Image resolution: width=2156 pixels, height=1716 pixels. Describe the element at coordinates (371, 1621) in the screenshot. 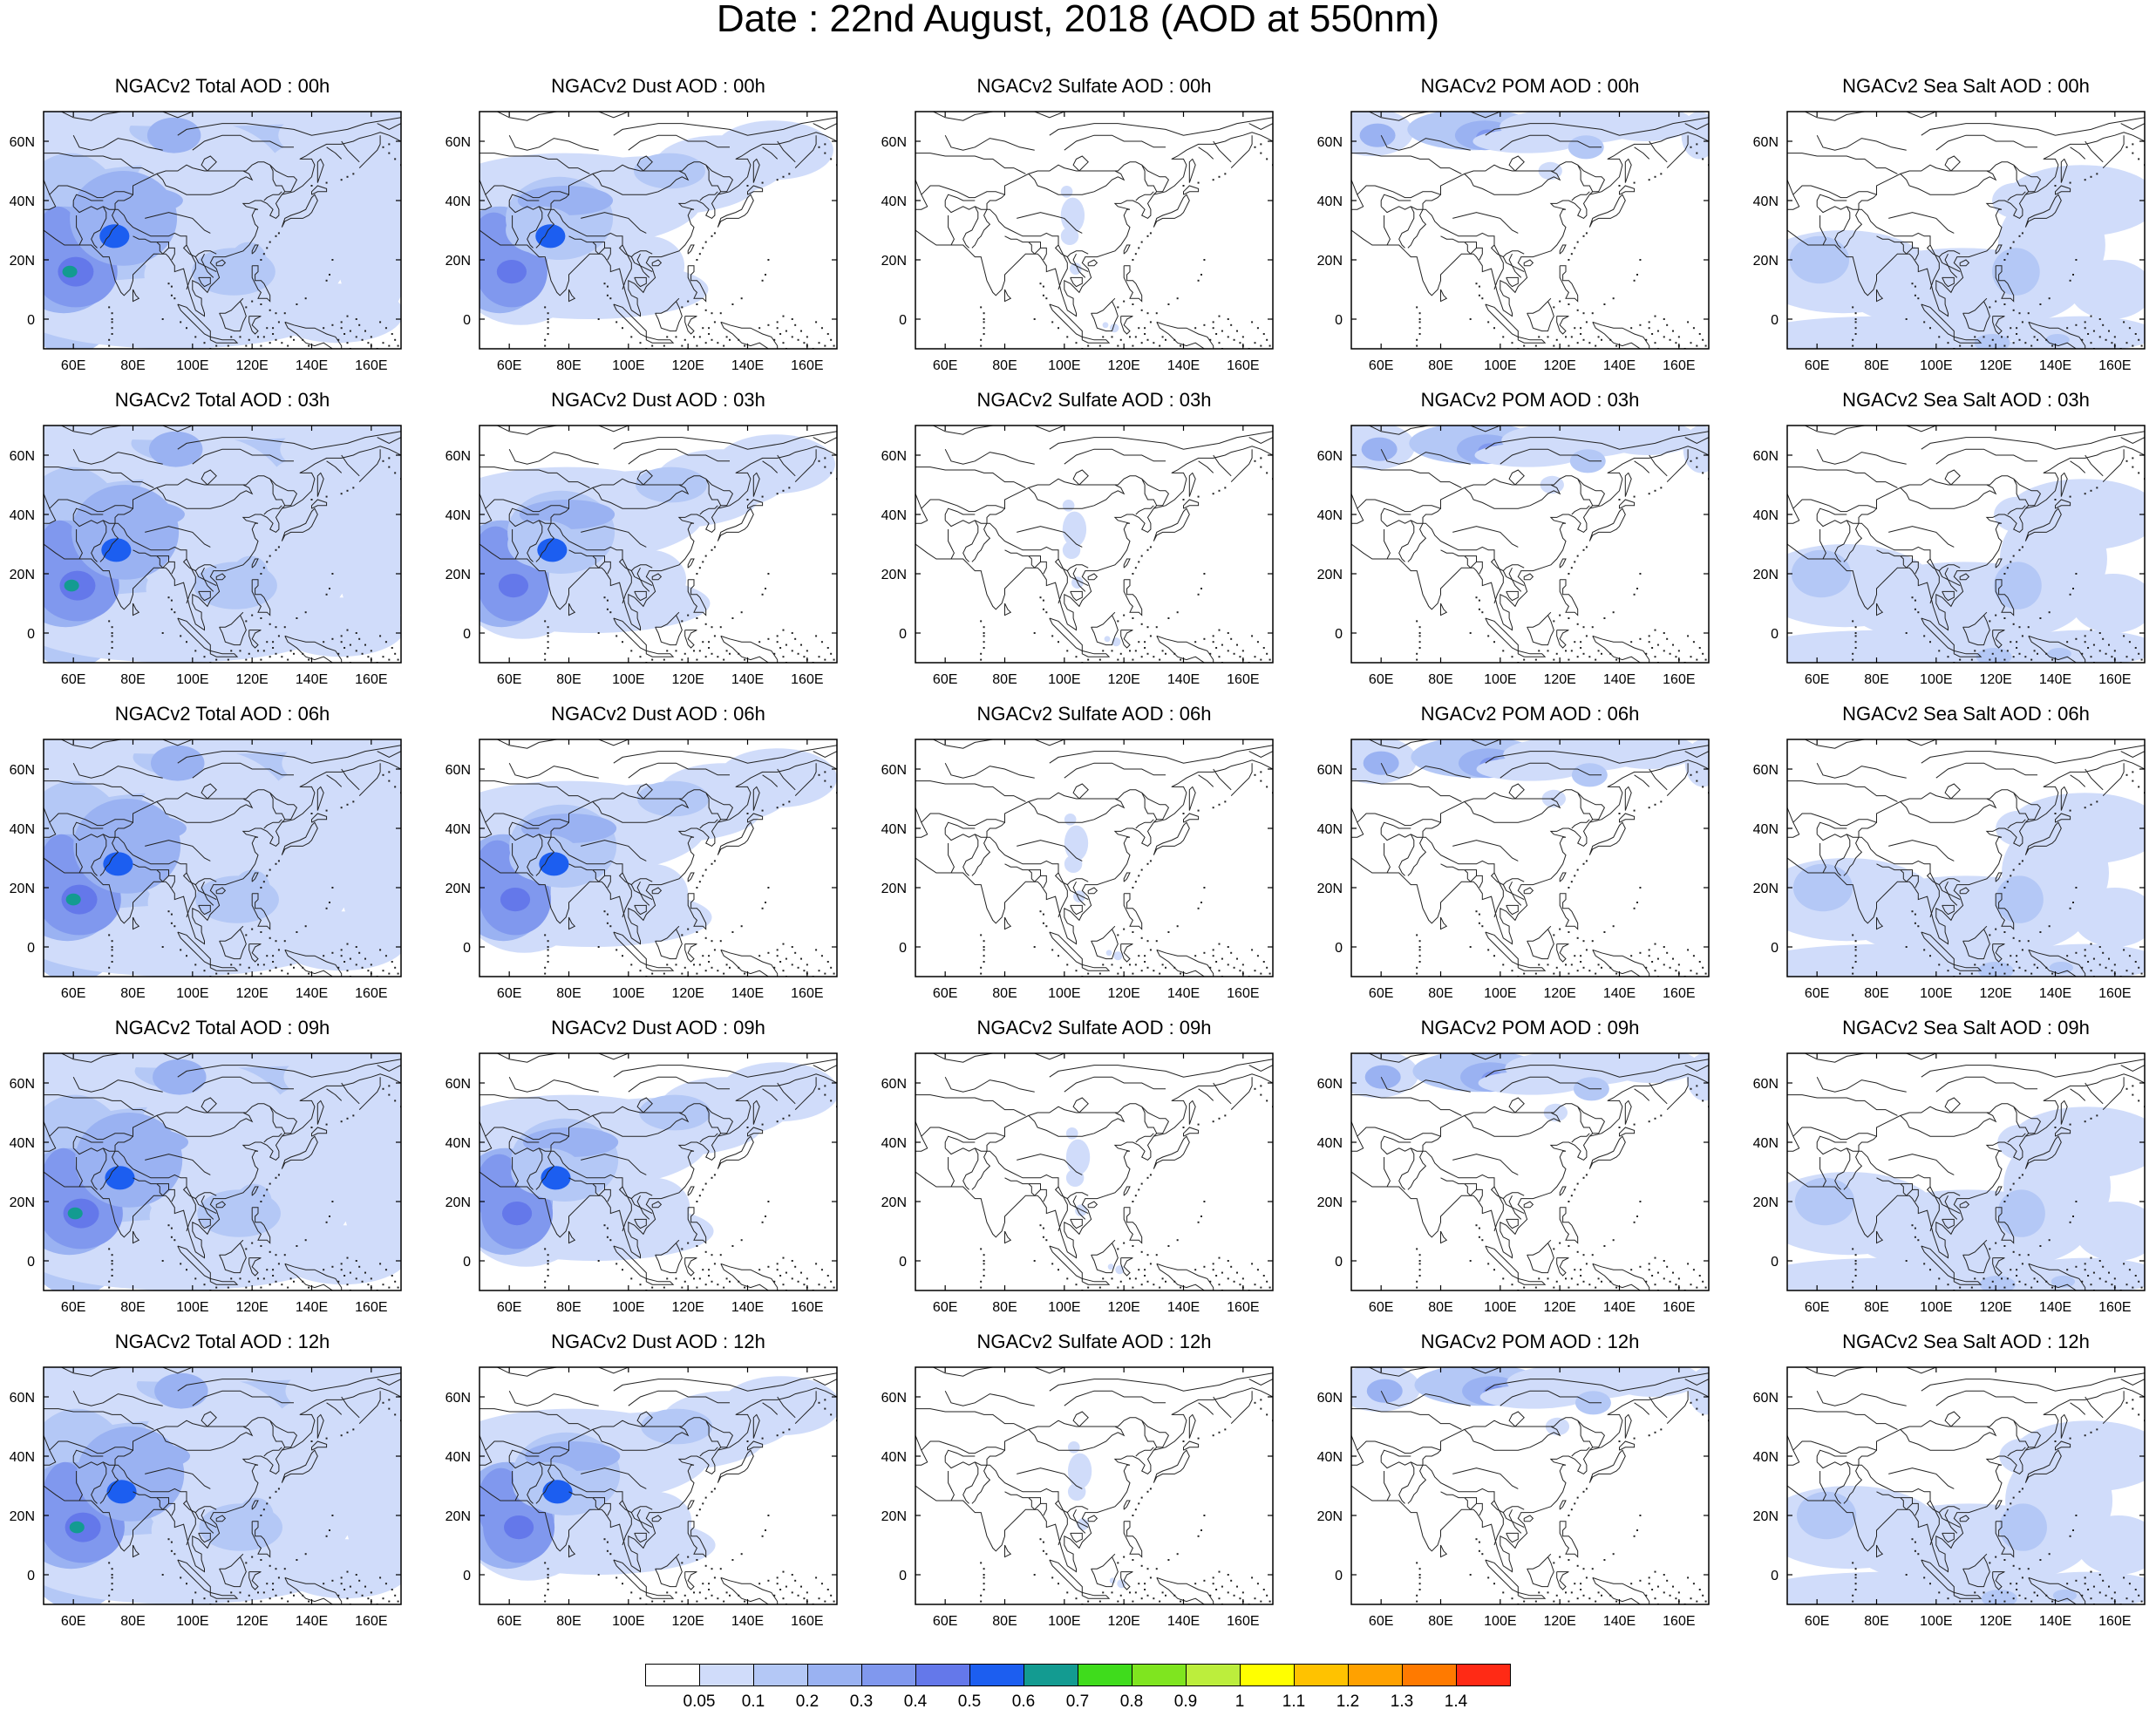

I see `x-tick-label: 160E` at that location.